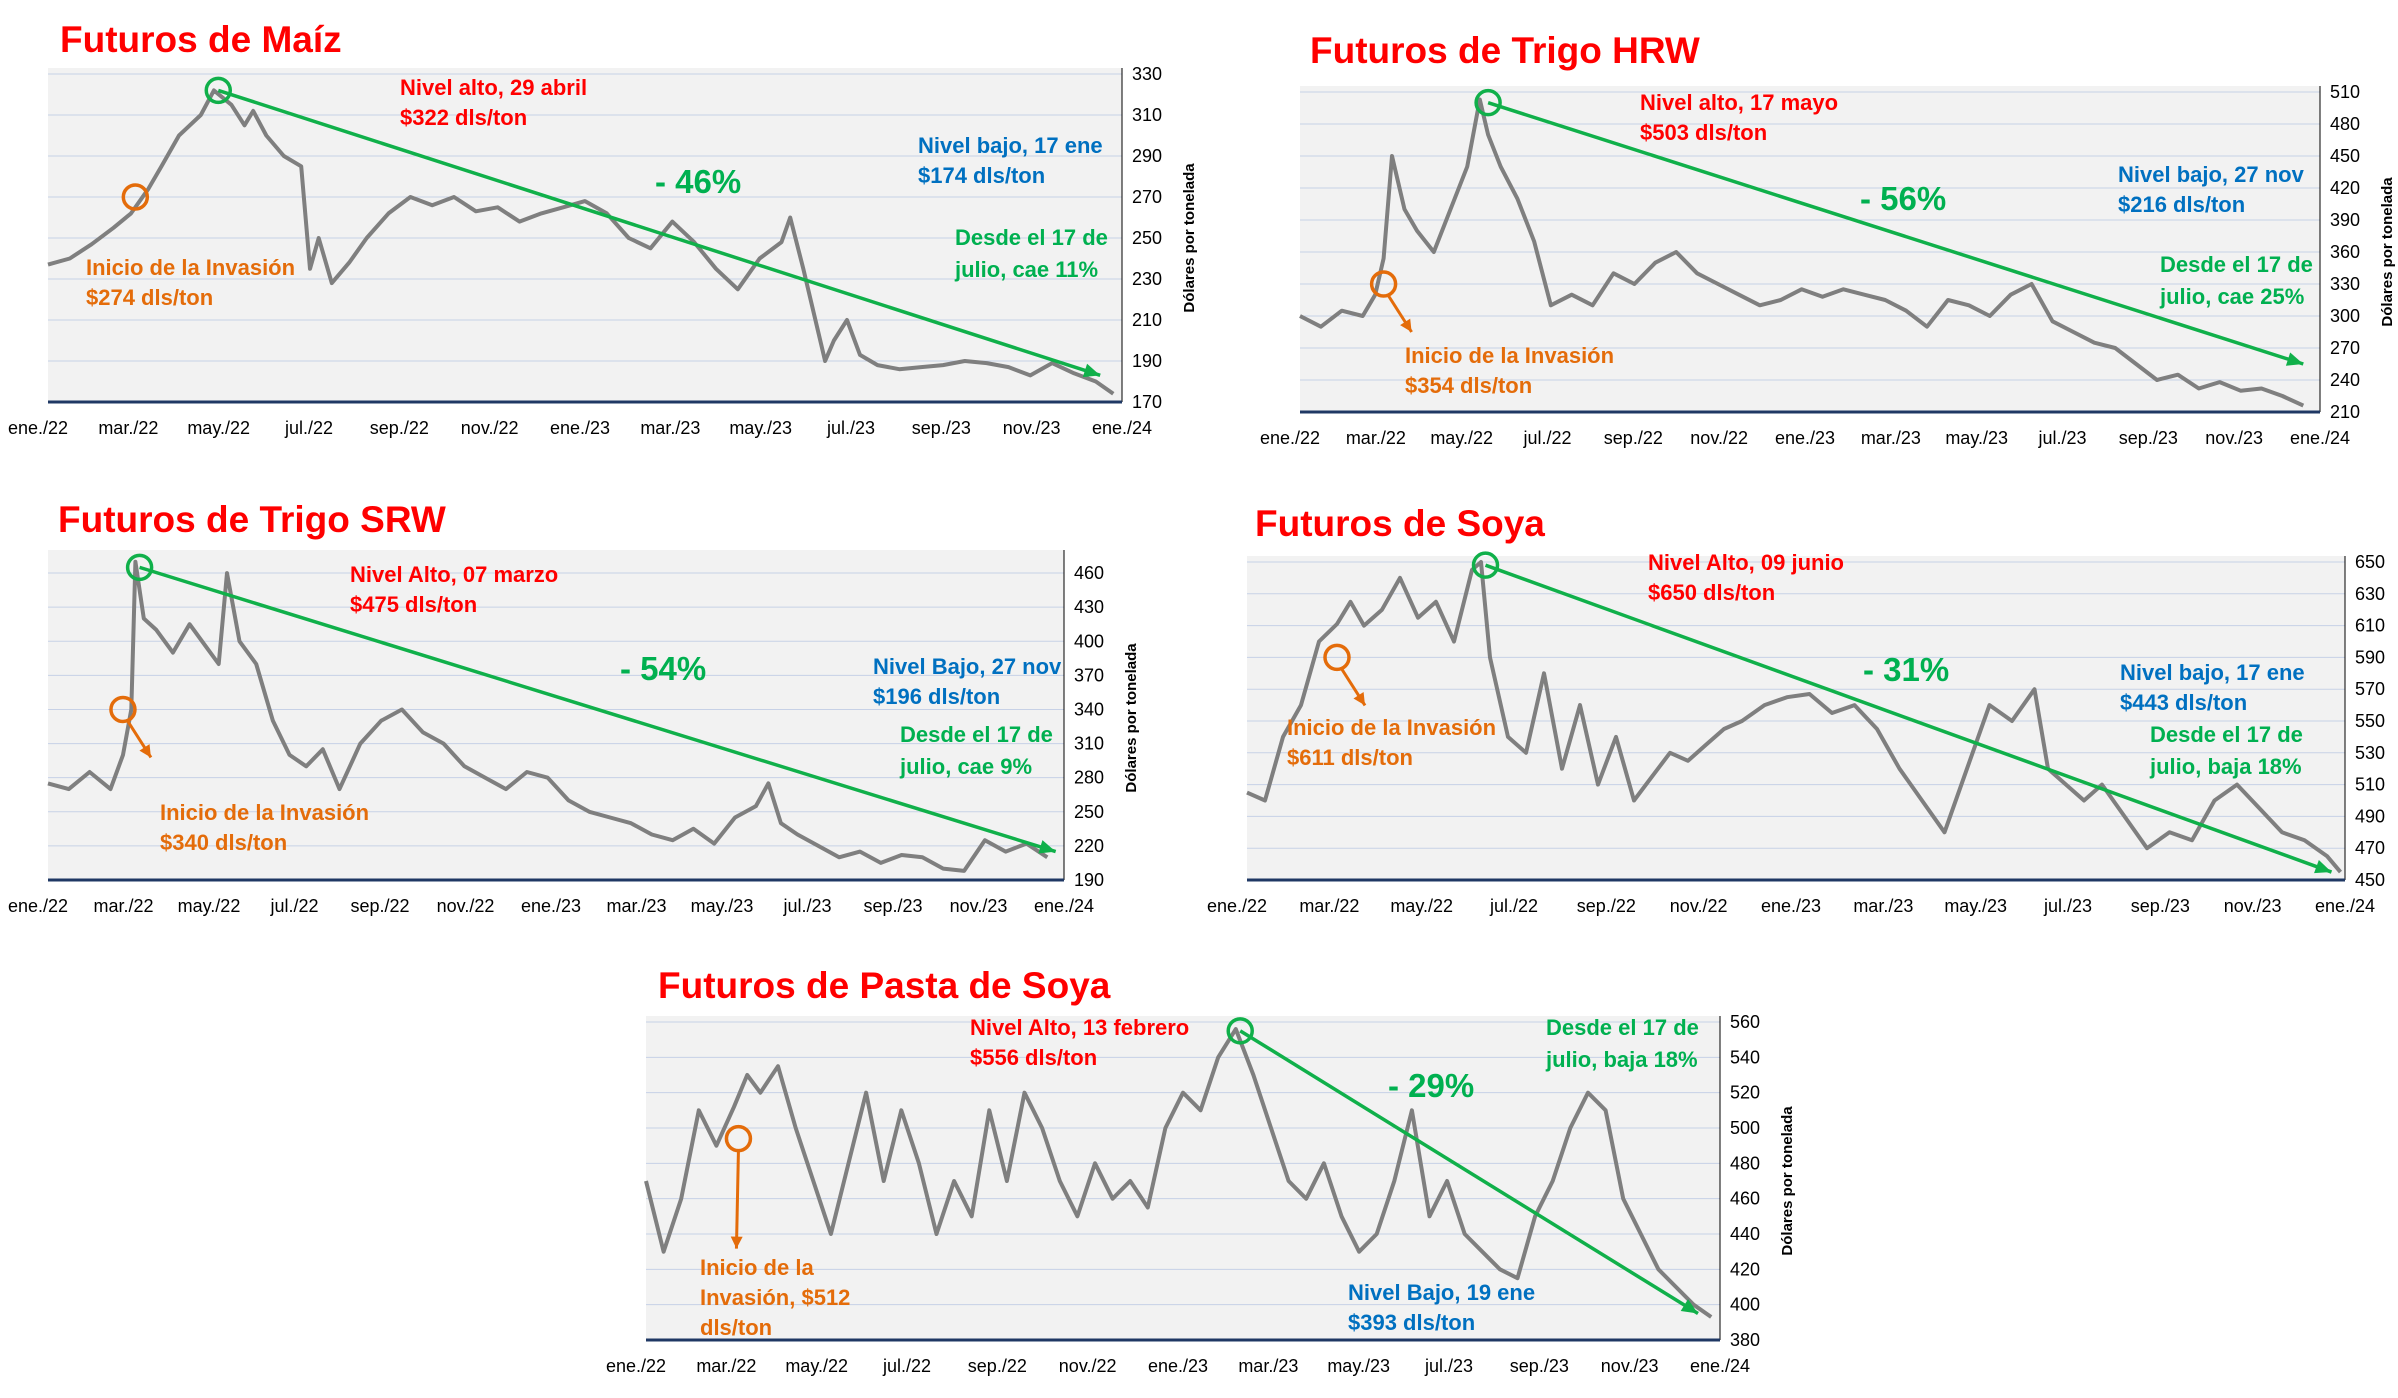 This screenshot has width=2398, height=1398. What do you see at coordinates (190, 282) in the screenshot?
I see `invasion-annotation: Inicio de la Invasión $274 dls/ton` at bounding box center [190, 282].